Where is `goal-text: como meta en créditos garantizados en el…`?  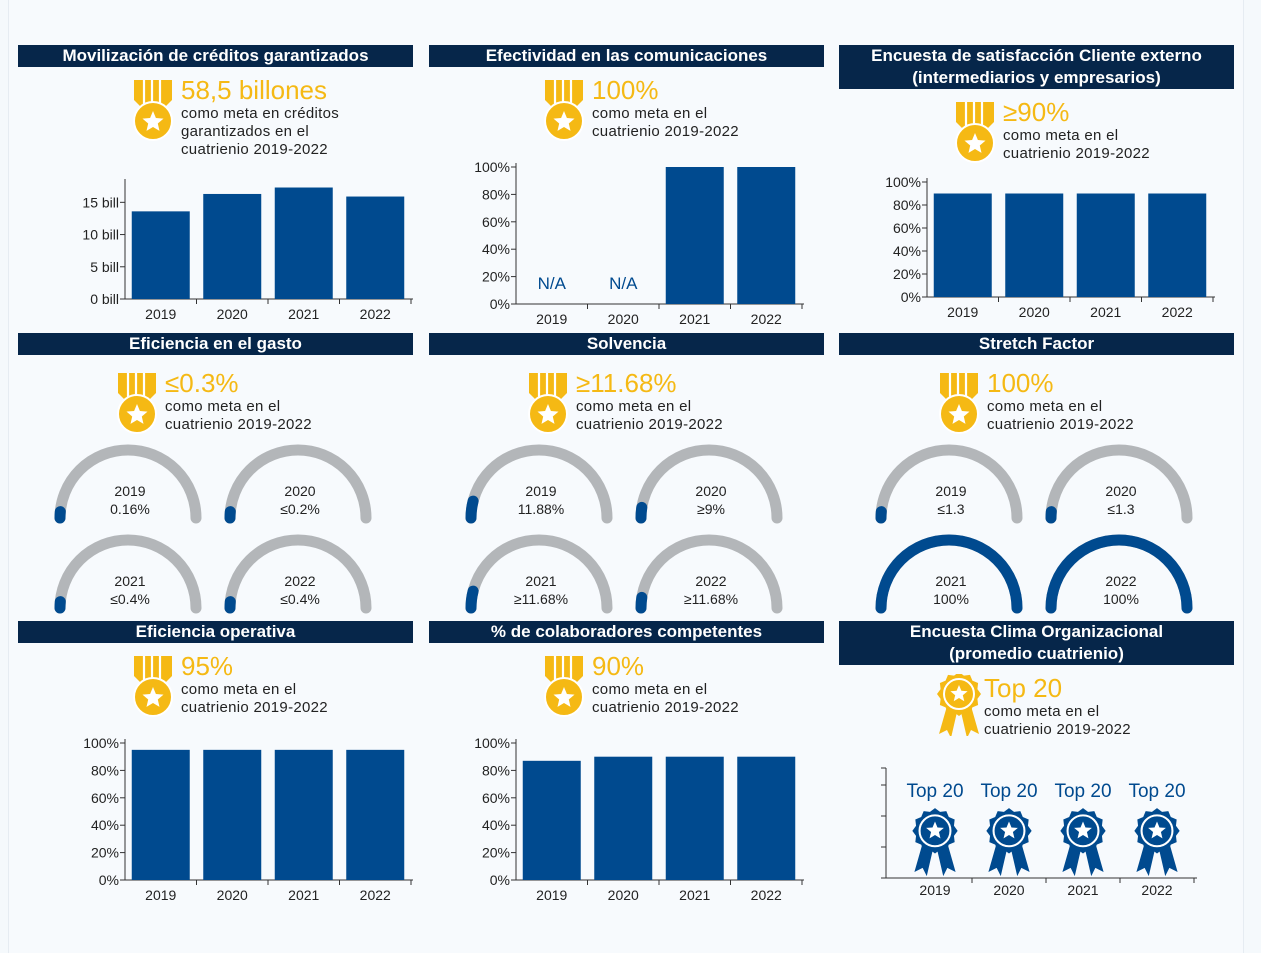 goal-text: como meta en créditos garantizados en el… is located at coordinates (260, 131).